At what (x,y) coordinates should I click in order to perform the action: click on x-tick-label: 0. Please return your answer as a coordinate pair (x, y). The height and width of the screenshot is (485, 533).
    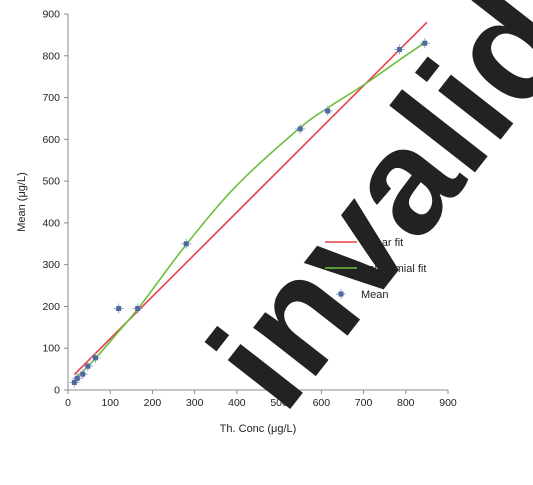
    Looking at the image, I should click on (68, 403).